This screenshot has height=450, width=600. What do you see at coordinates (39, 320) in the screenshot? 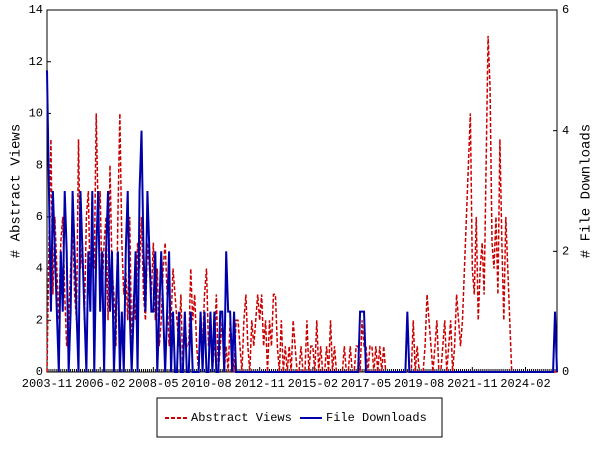
I see `y-tick-label: 2` at bounding box center [39, 320].